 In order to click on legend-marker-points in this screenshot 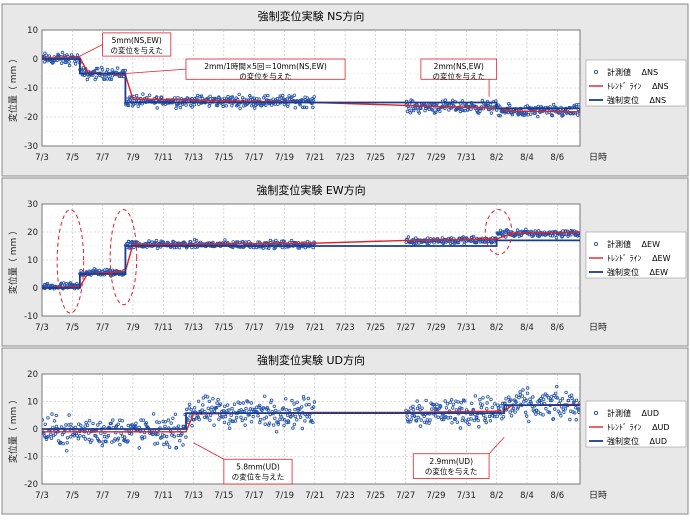, I will do `click(596, 72)`.